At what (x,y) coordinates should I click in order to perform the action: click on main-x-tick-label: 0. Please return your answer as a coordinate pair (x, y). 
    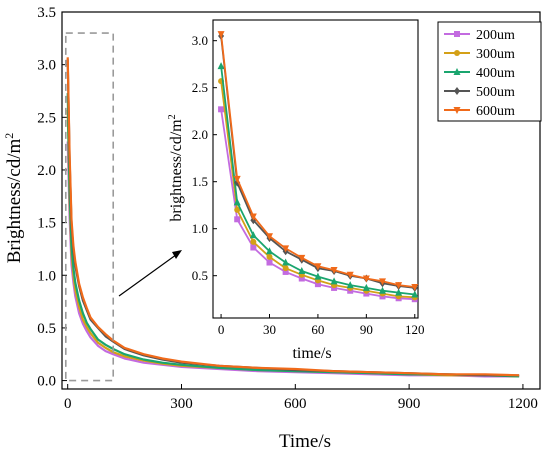
    Looking at the image, I should click on (68, 404).